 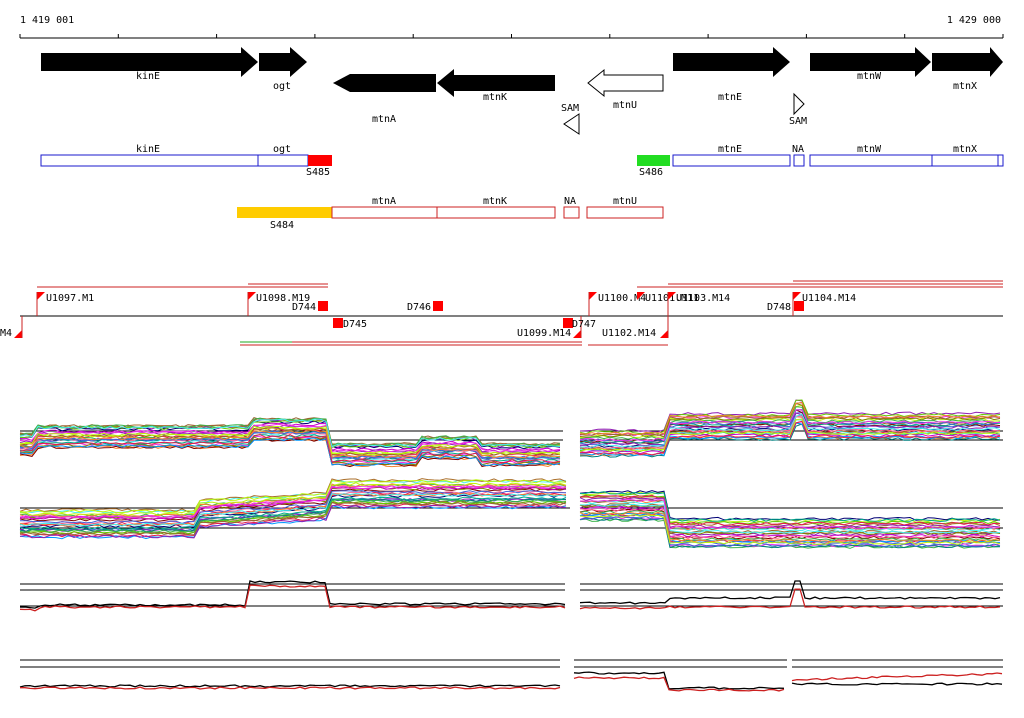 I want to click on feature-d744: D744, so click(x=304, y=307).